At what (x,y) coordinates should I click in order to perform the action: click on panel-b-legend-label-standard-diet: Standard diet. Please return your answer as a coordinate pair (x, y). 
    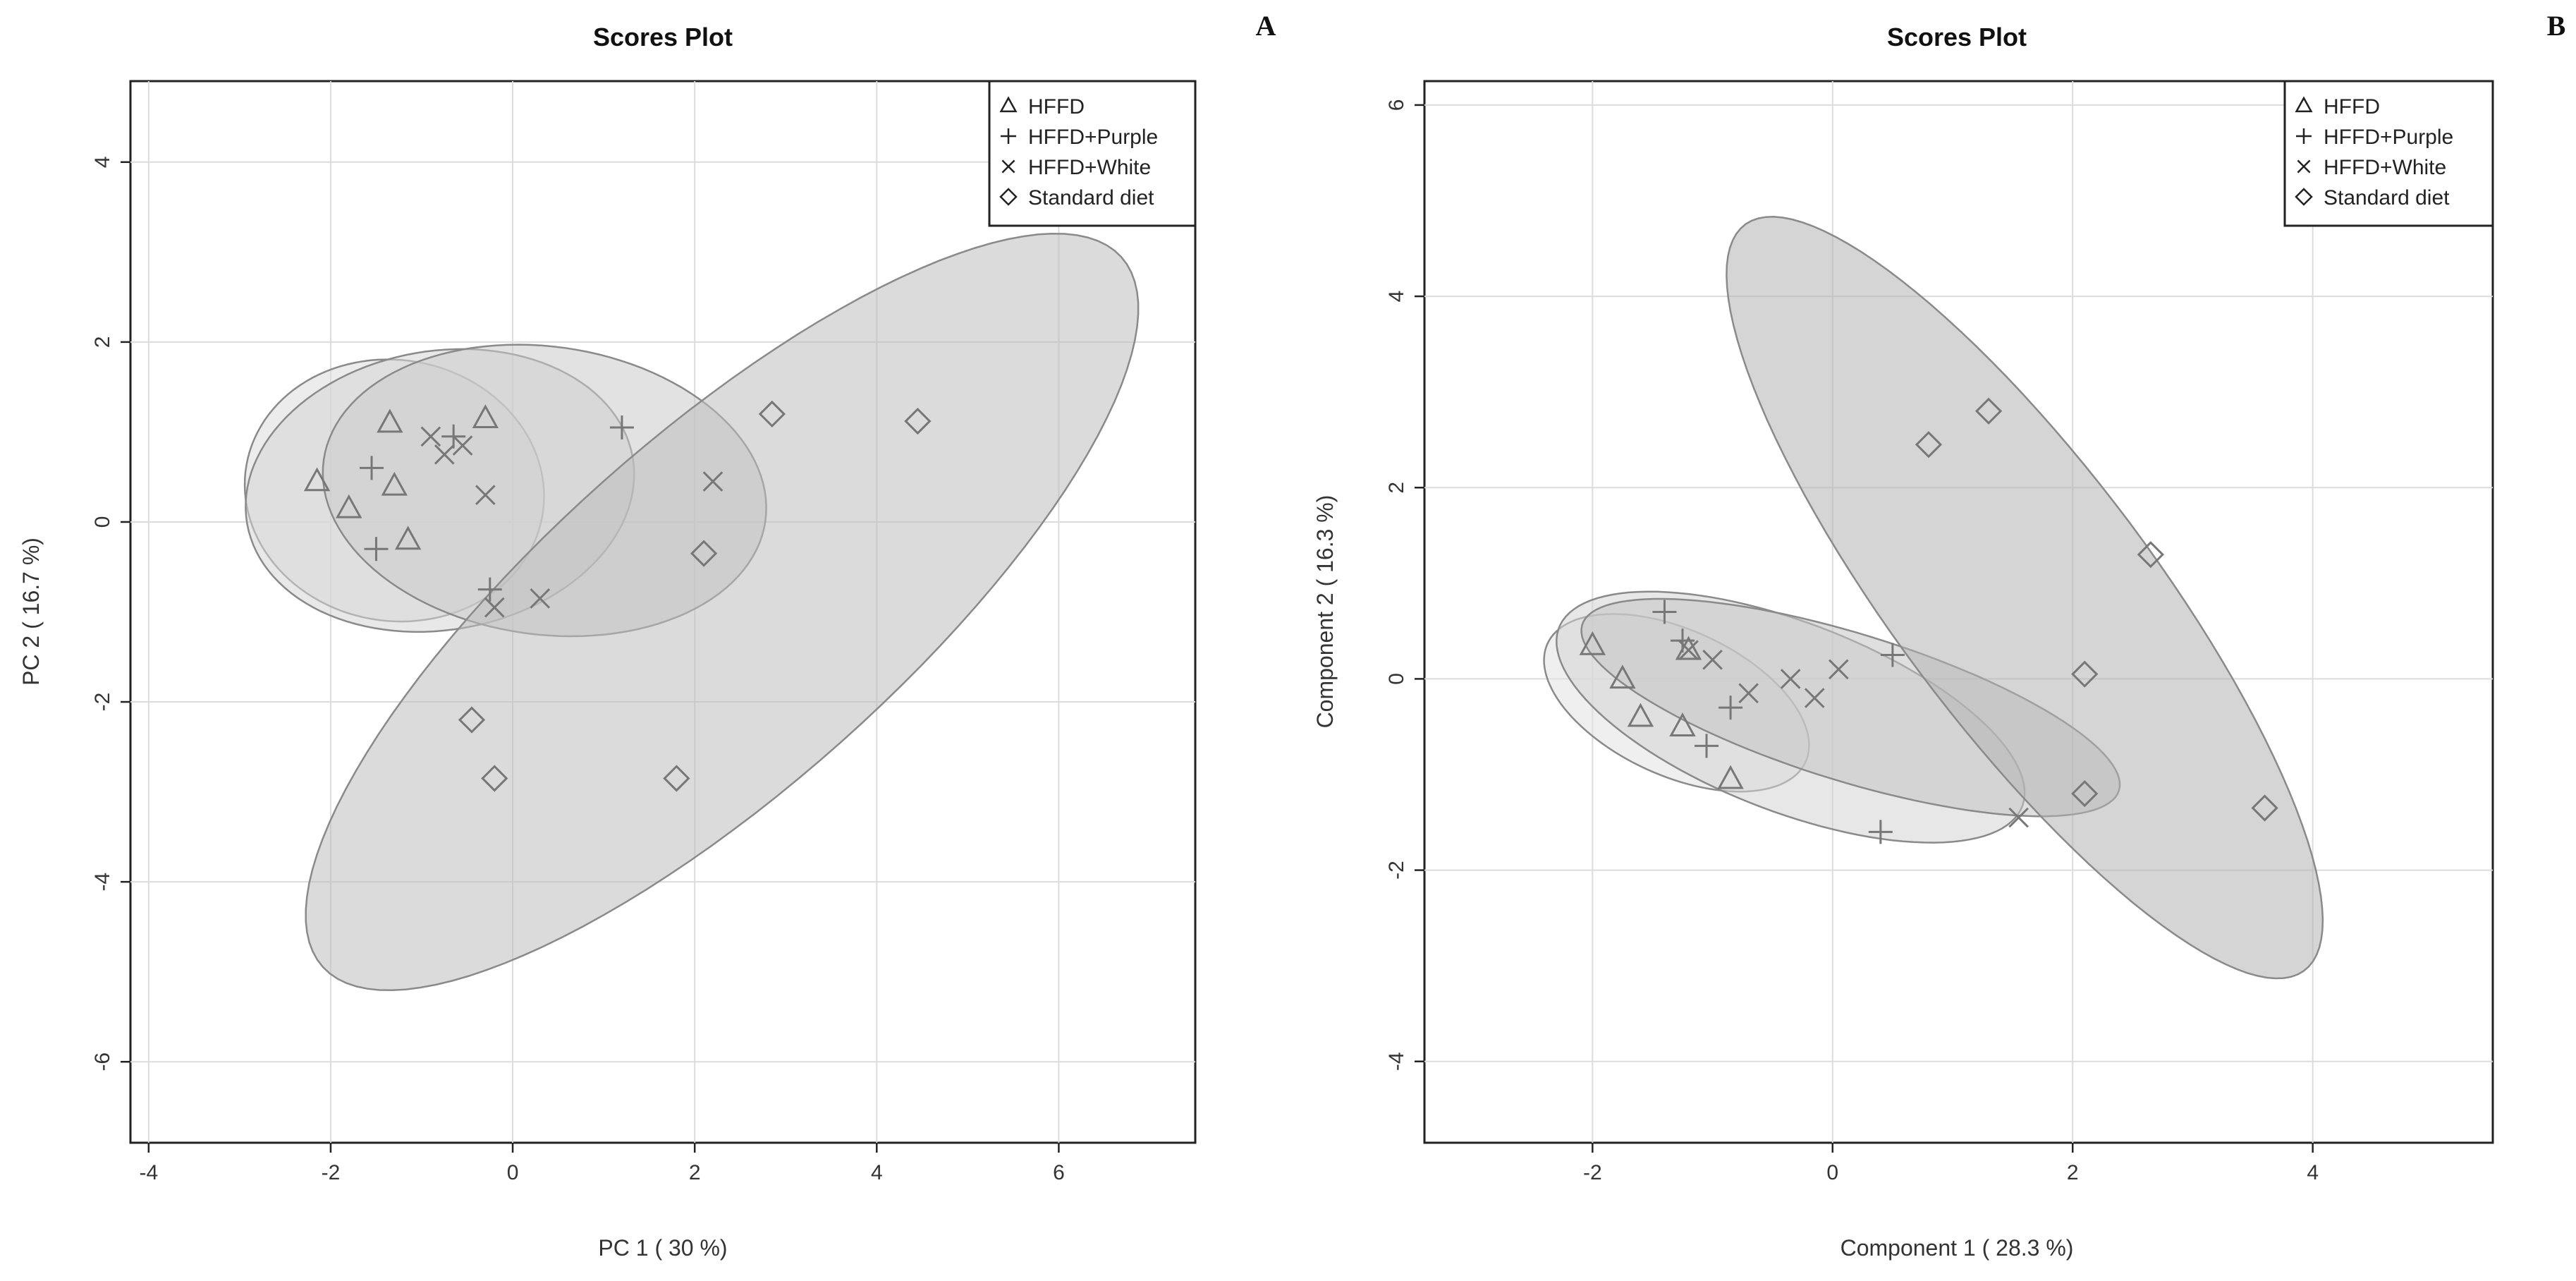
    Looking at the image, I should click on (2387, 198).